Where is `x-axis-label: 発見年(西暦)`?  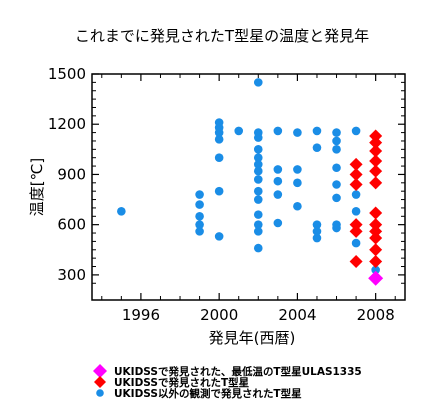 x-axis-label: 発見年(西暦) is located at coordinates (252, 338).